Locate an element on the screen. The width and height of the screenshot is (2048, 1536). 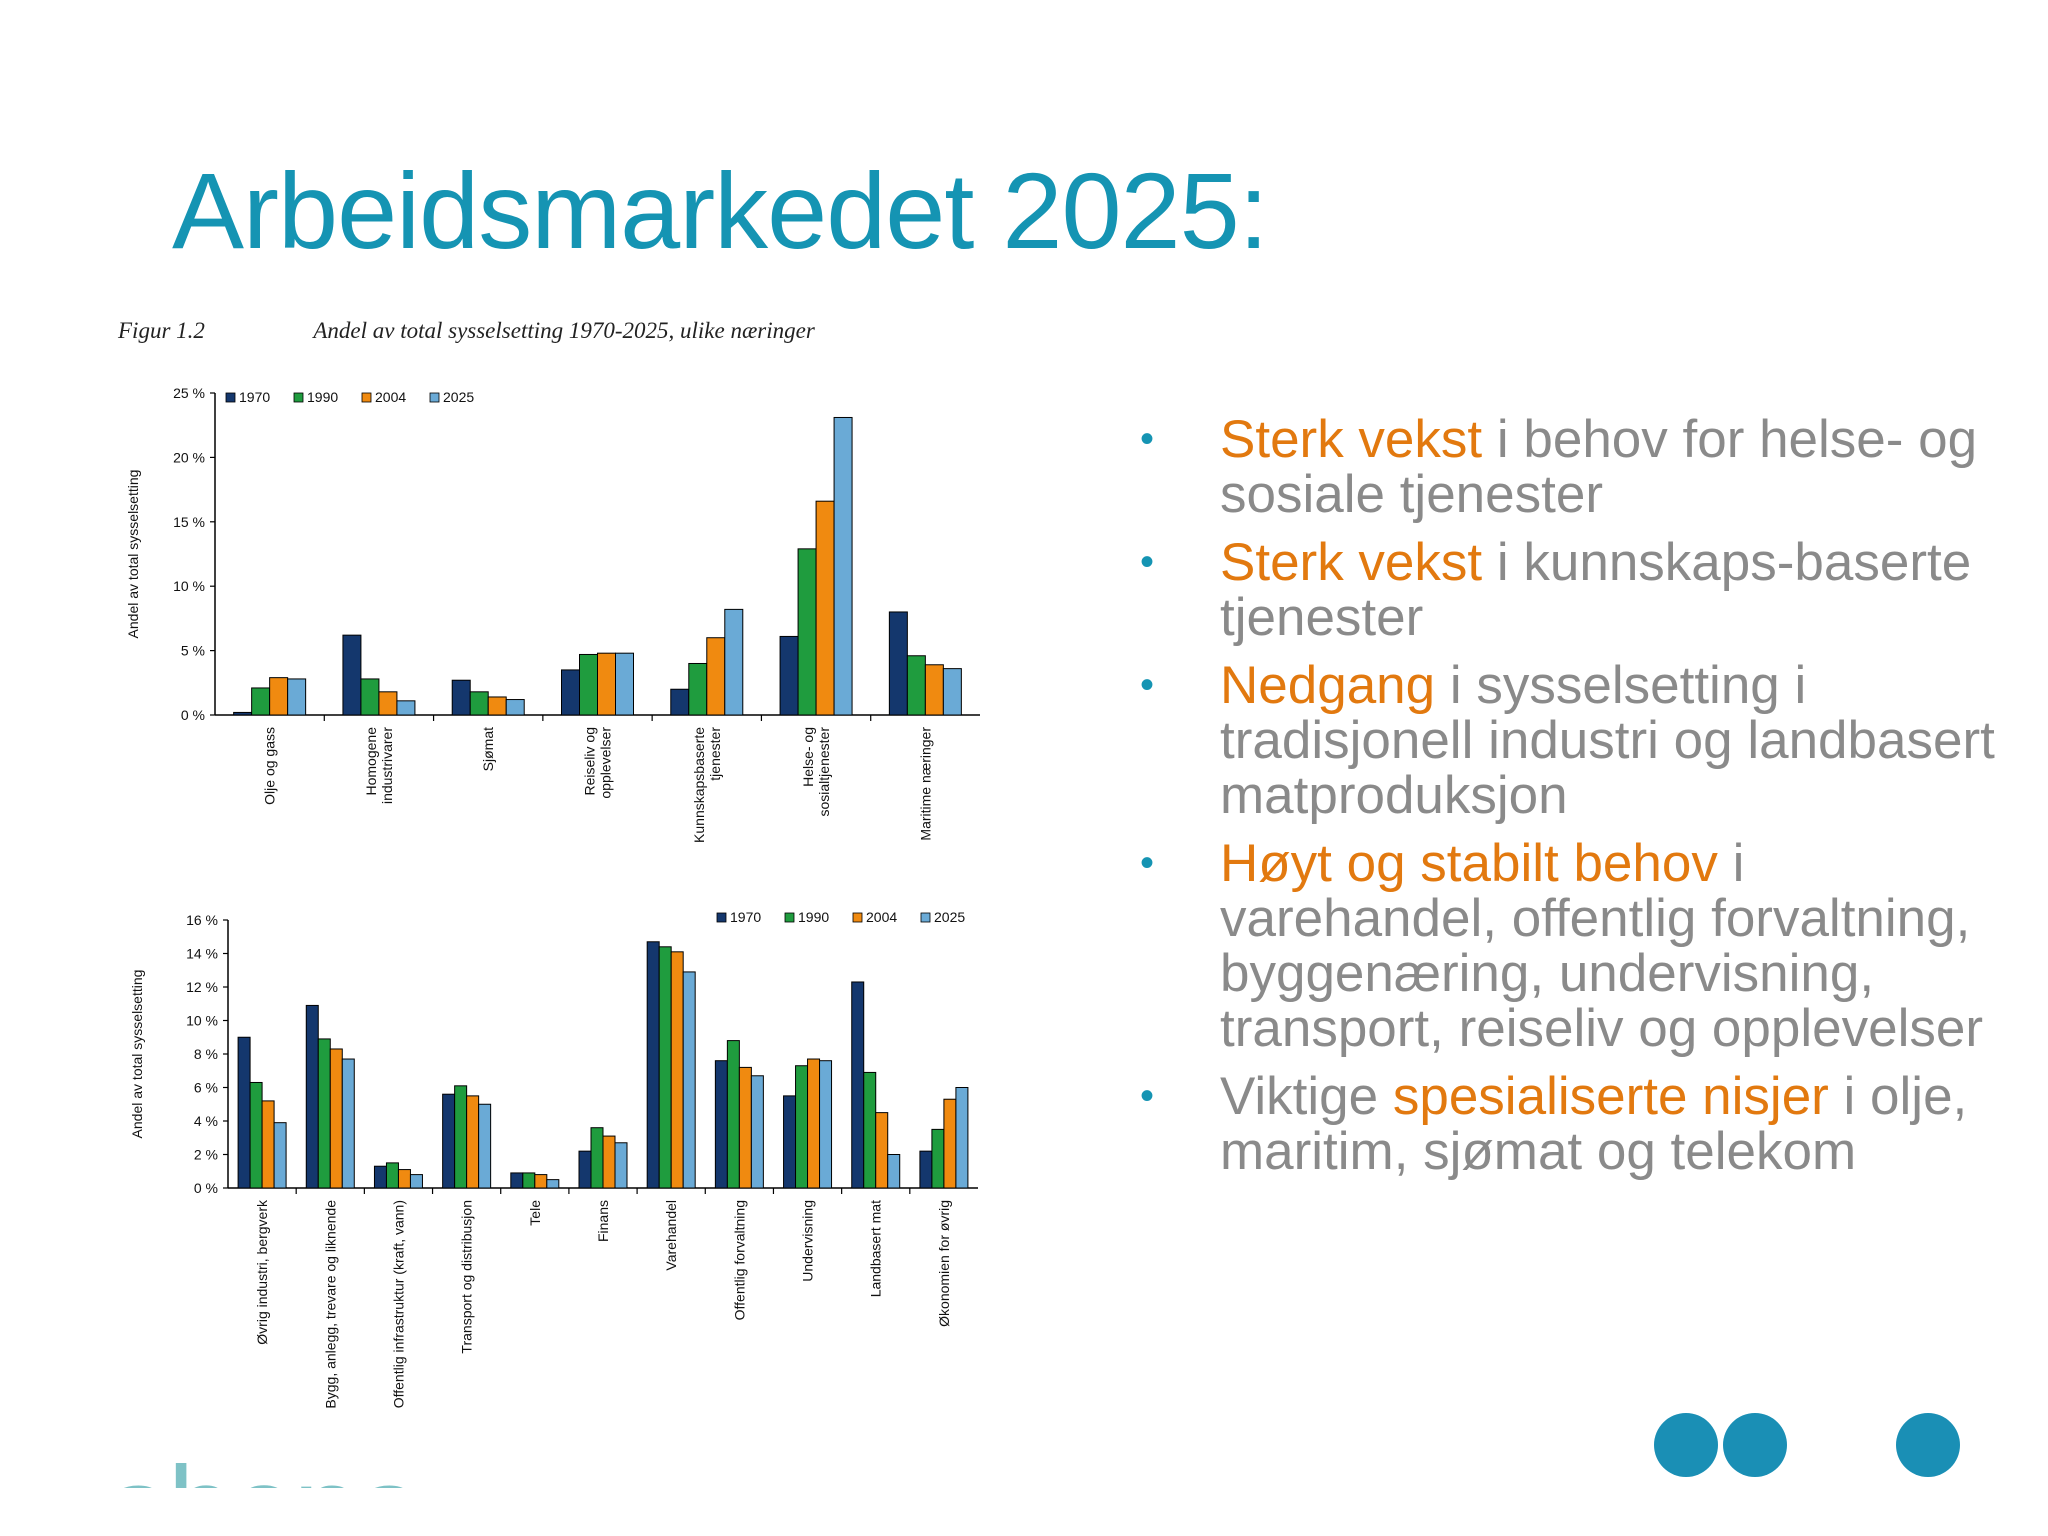
y-tick-label: 12 % is located at coordinates (202, 987).